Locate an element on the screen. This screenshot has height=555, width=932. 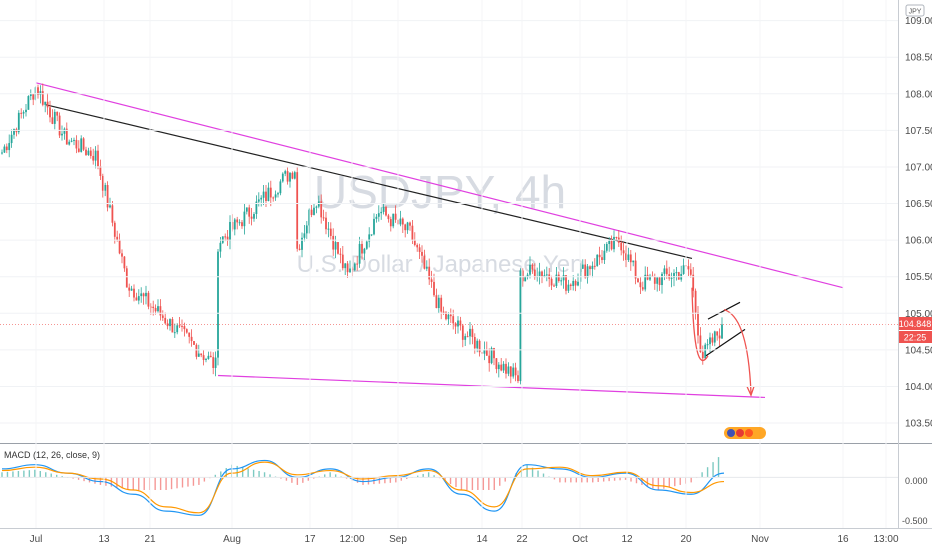
signal-line is located at coordinates (363, 487).